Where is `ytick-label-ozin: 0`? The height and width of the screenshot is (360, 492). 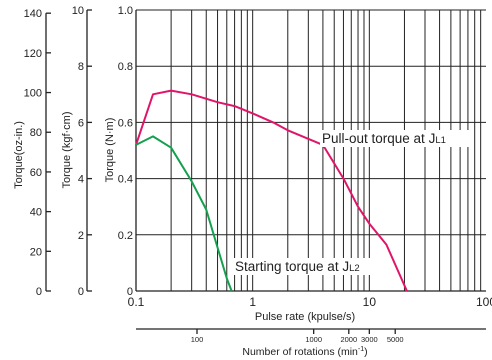 ytick-label-ozin: 0 is located at coordinates (39, 292).